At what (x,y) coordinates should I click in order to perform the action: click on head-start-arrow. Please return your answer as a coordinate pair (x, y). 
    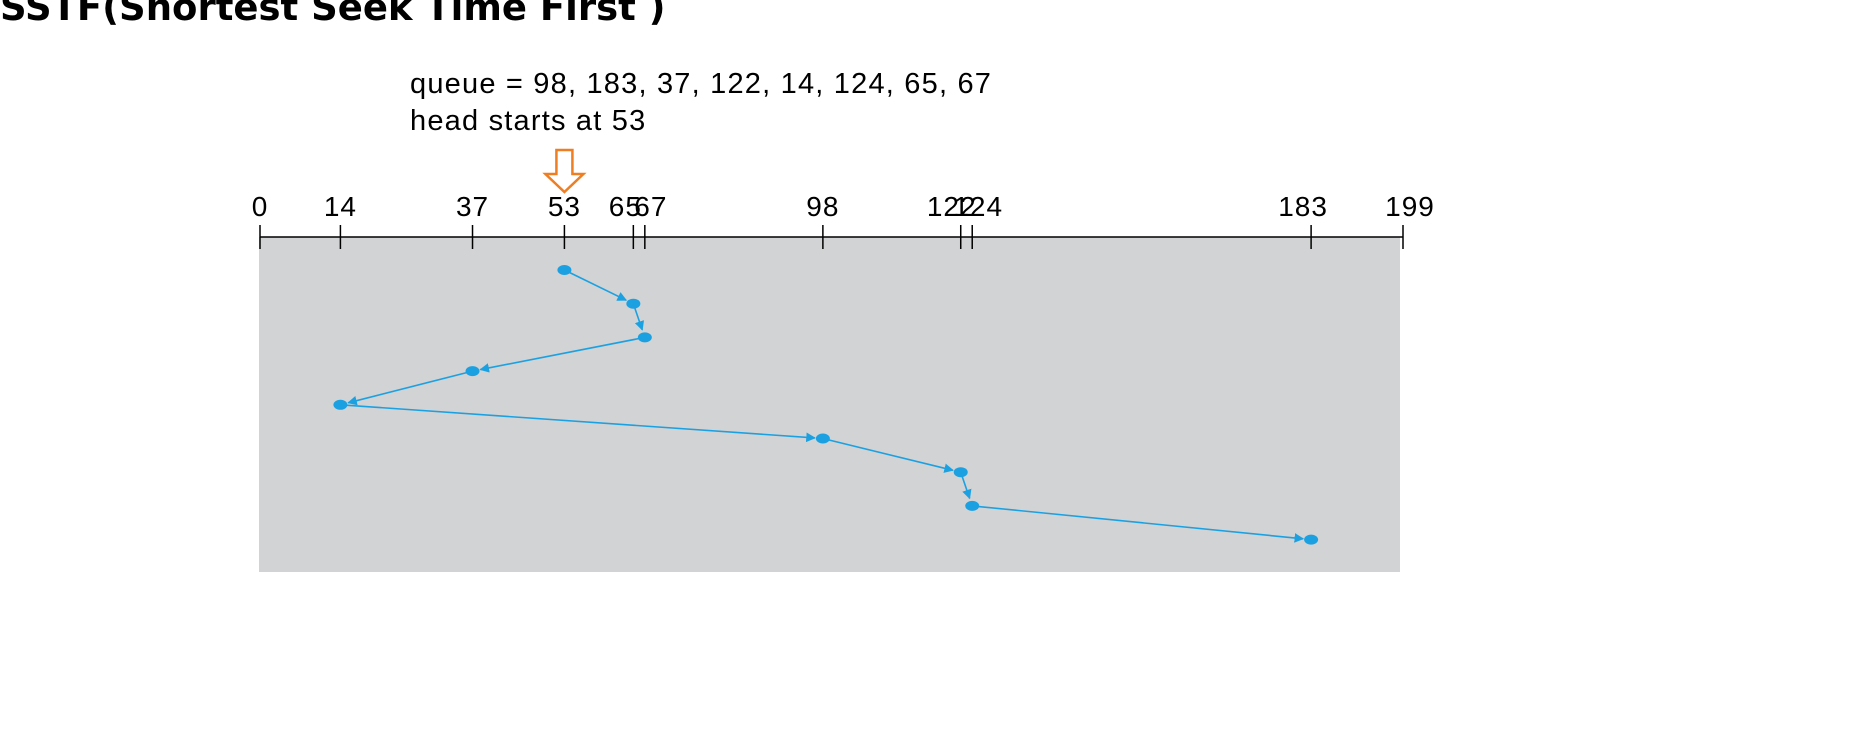
    Looking at the image, I should click on (564, 171).